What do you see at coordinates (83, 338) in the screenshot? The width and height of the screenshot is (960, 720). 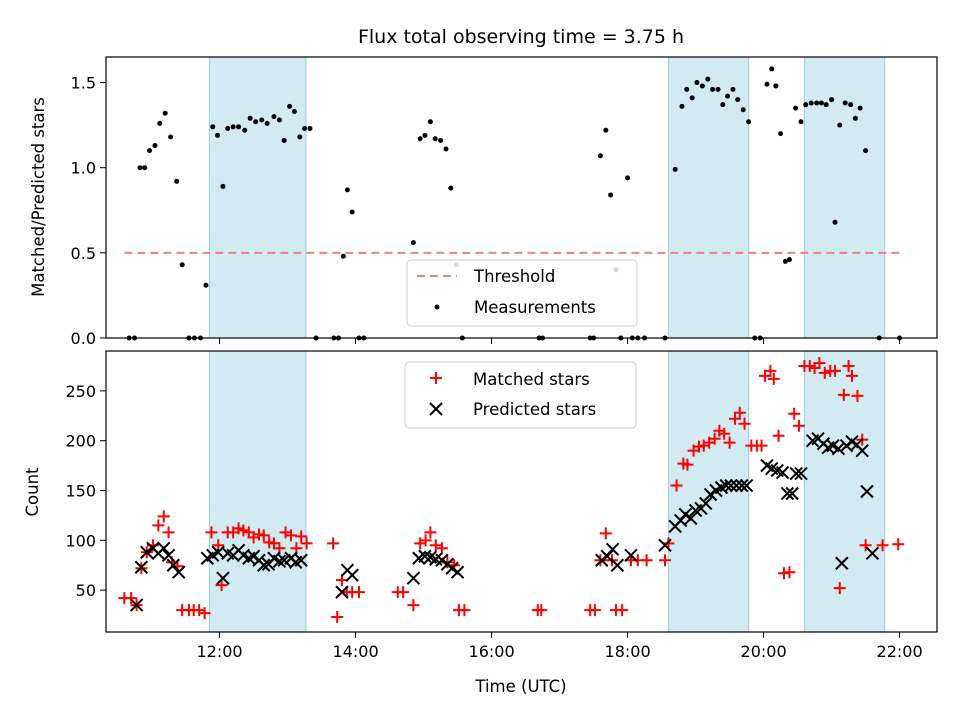 I see `top-y-tick-label: 0.0` at bounding box center [83, 338].